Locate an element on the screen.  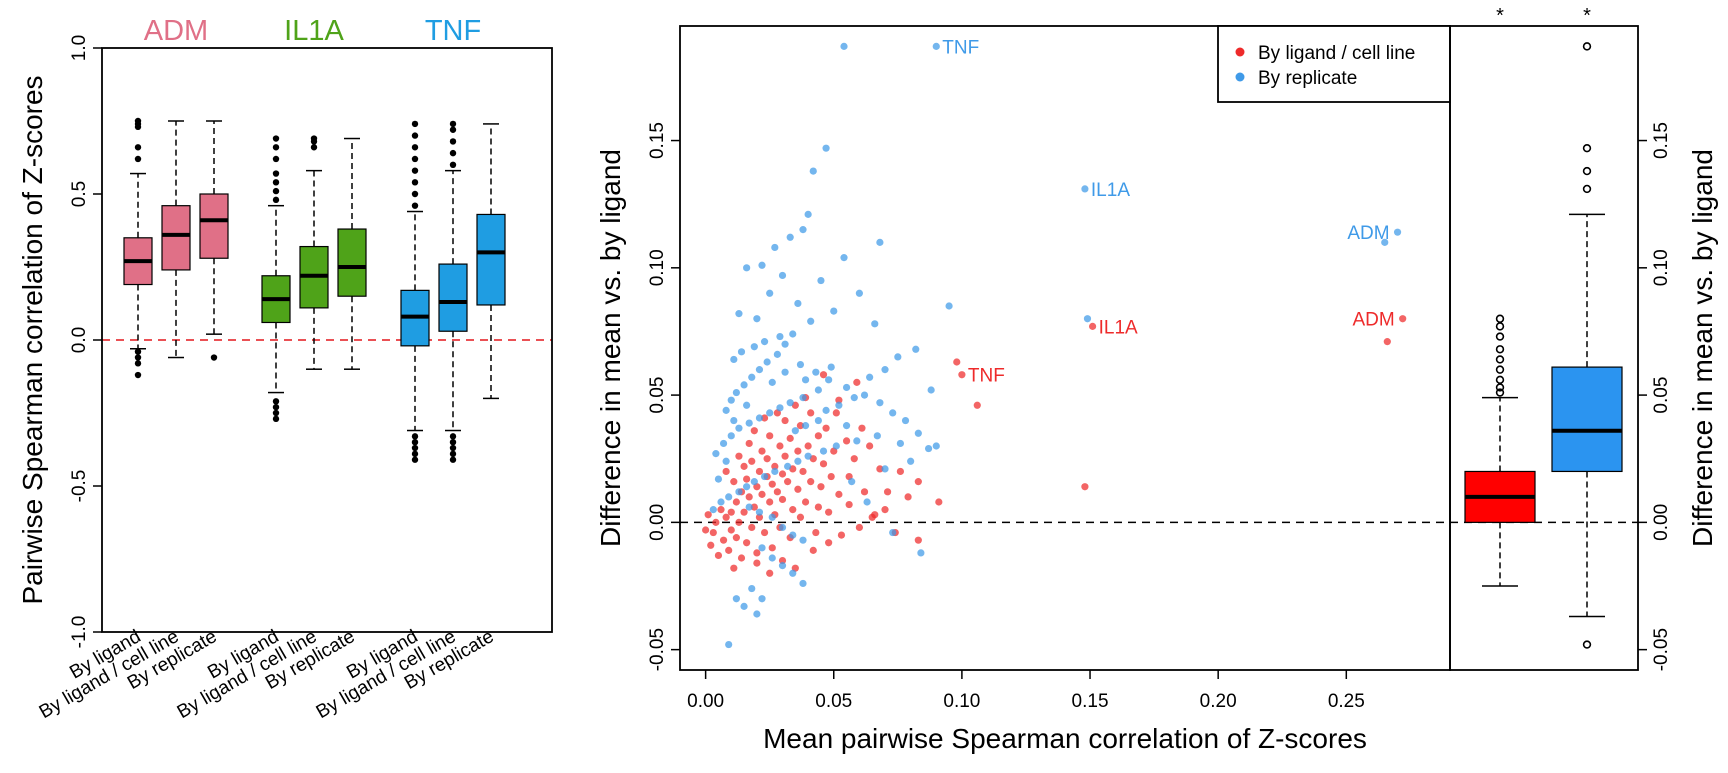
group-title-il1a: IL1A is located at coordinates (314, 31).